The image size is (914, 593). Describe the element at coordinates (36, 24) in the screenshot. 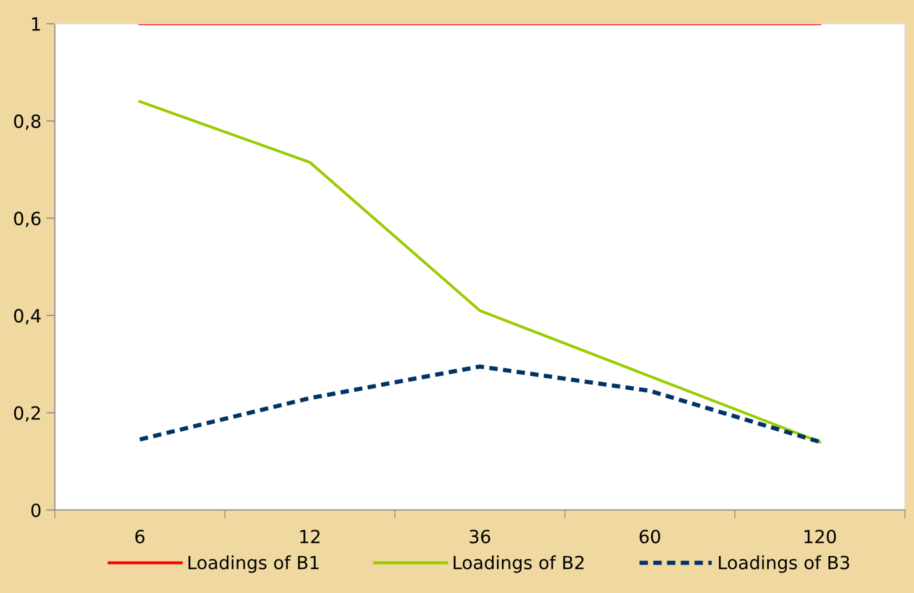

I see `y-tick-label: 1` at that location.